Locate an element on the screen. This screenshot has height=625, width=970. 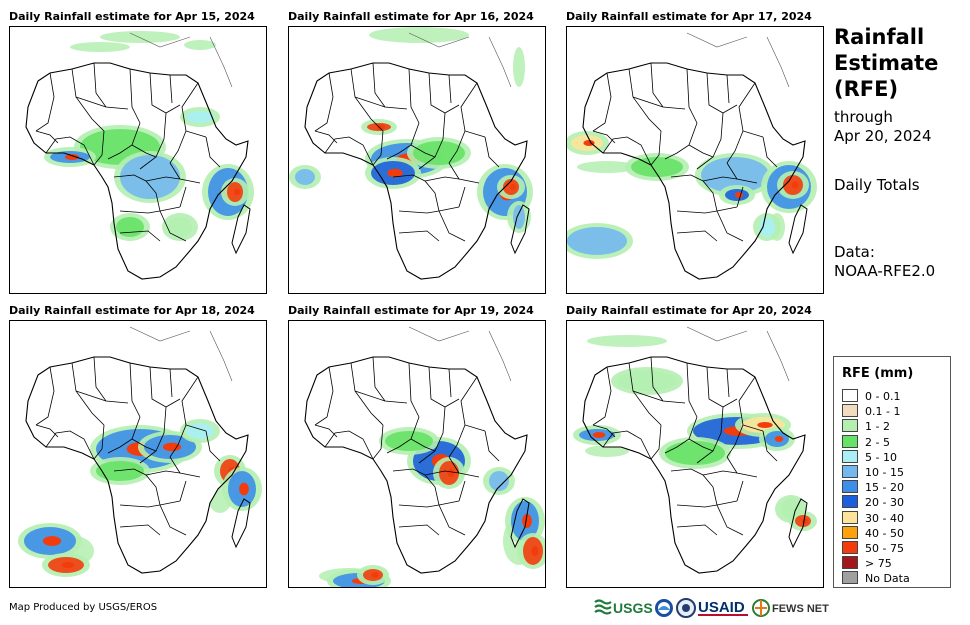
legend-item: 20 - 30 is located at coordinates (873, 502).